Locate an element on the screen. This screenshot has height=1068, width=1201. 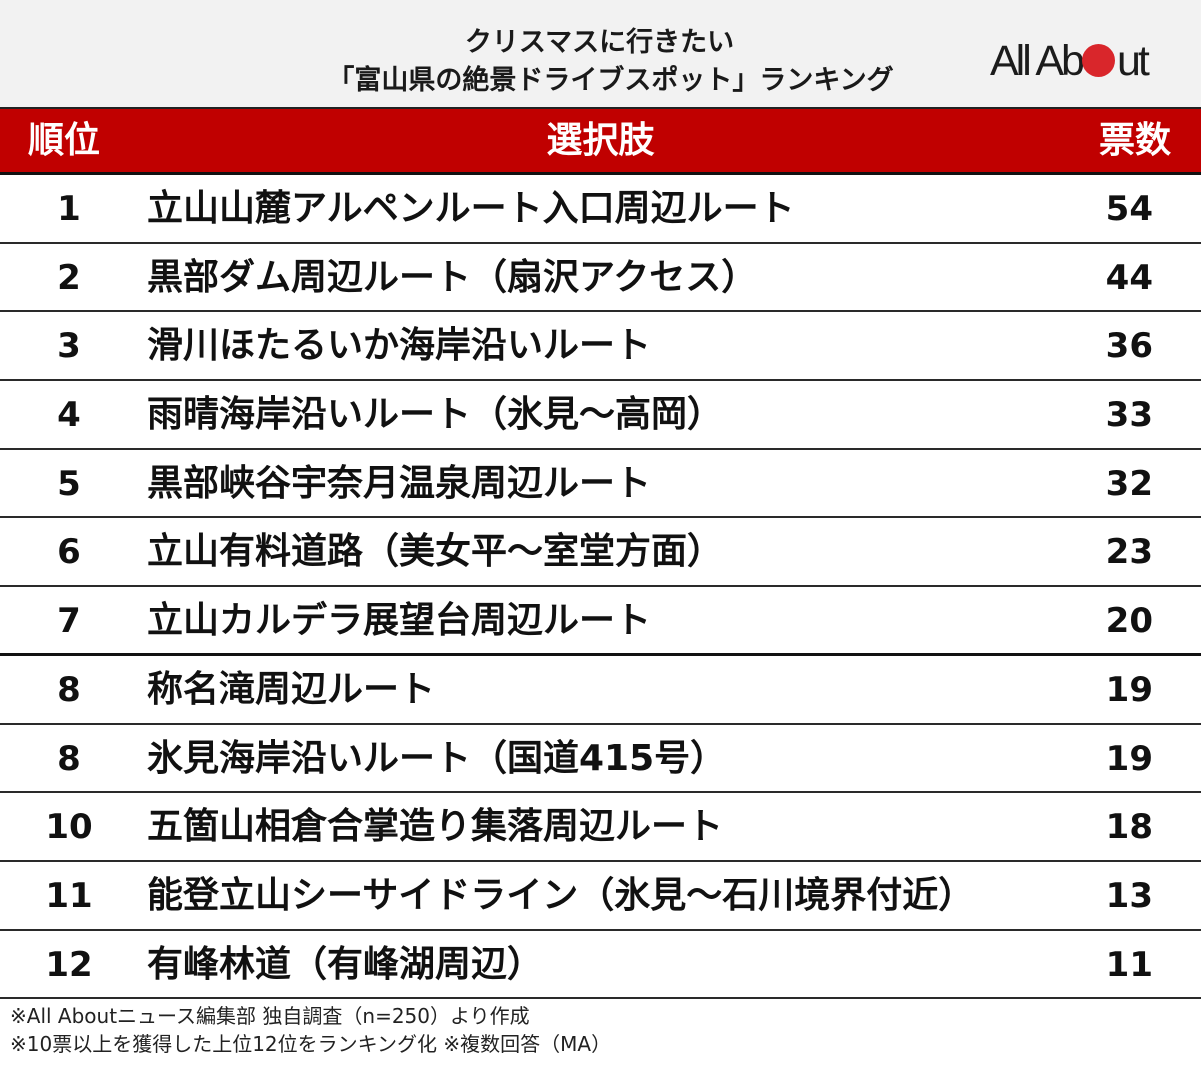
votes-cell: 44 is located at coordinates (1129, 277).